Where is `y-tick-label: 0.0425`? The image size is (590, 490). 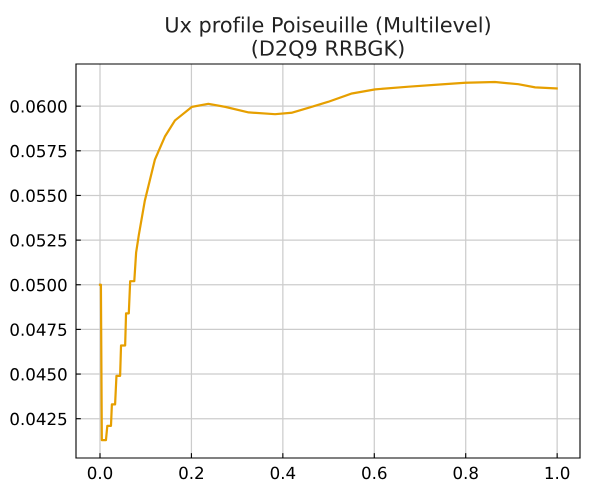
y-tick-label: 0.0425 is located at coordinates (38, 419).